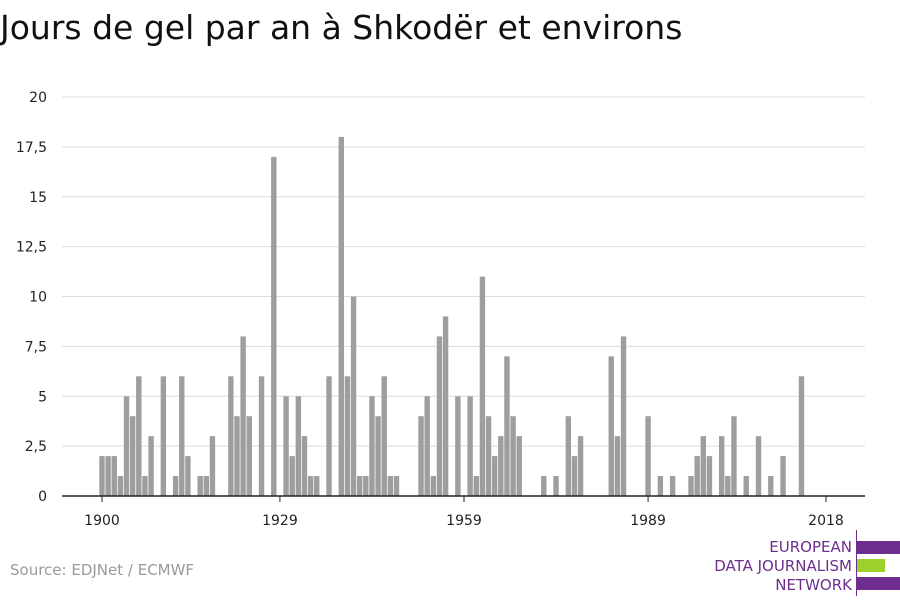 The width and height of the screenshot is (900, 600). Describe the element at coordinates (341, 316) in the screenshot. I see `bar-1939` at that location.